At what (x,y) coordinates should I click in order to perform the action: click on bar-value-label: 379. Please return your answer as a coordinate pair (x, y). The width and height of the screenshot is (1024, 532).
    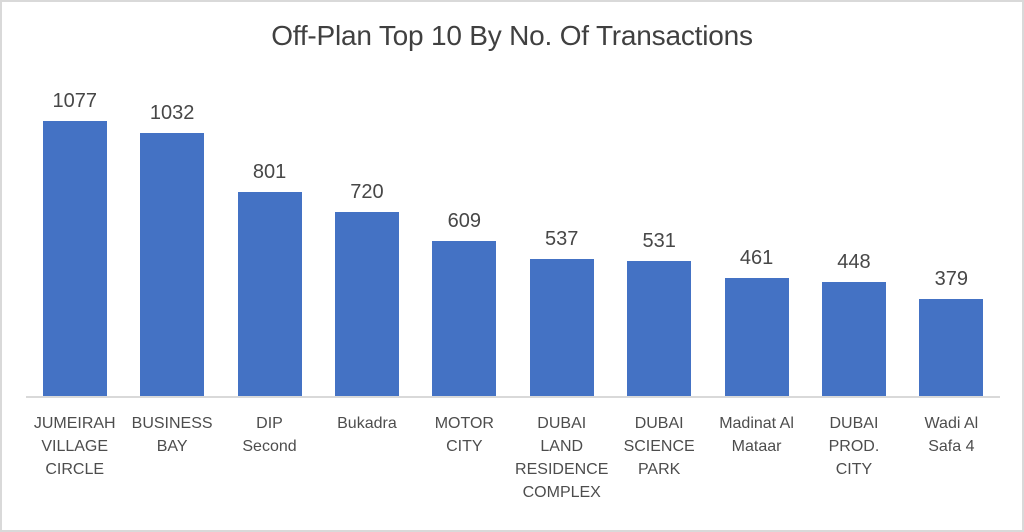
    Looking at the image, I should click on (951, 279).